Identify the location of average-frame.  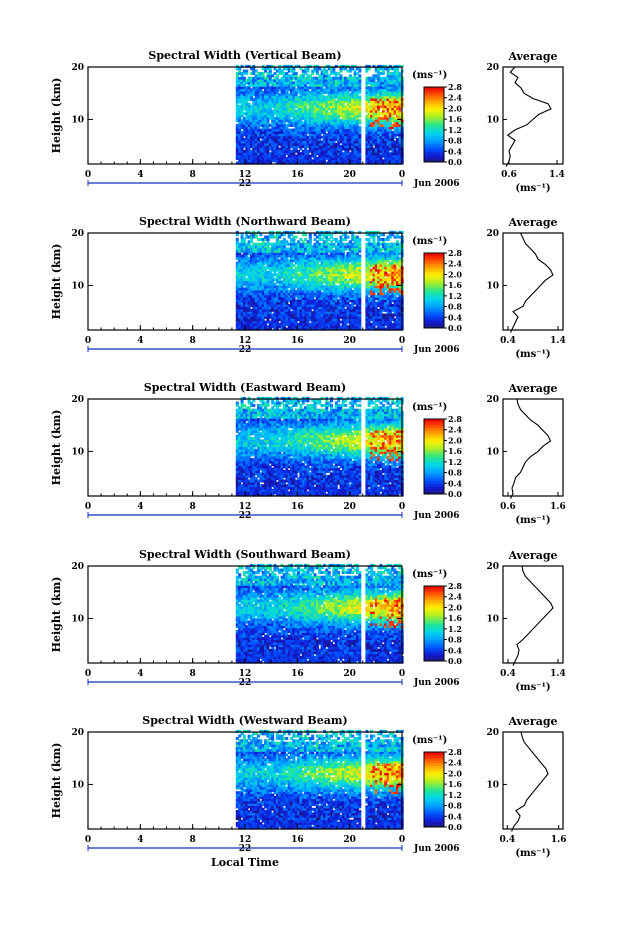
(533, 115).